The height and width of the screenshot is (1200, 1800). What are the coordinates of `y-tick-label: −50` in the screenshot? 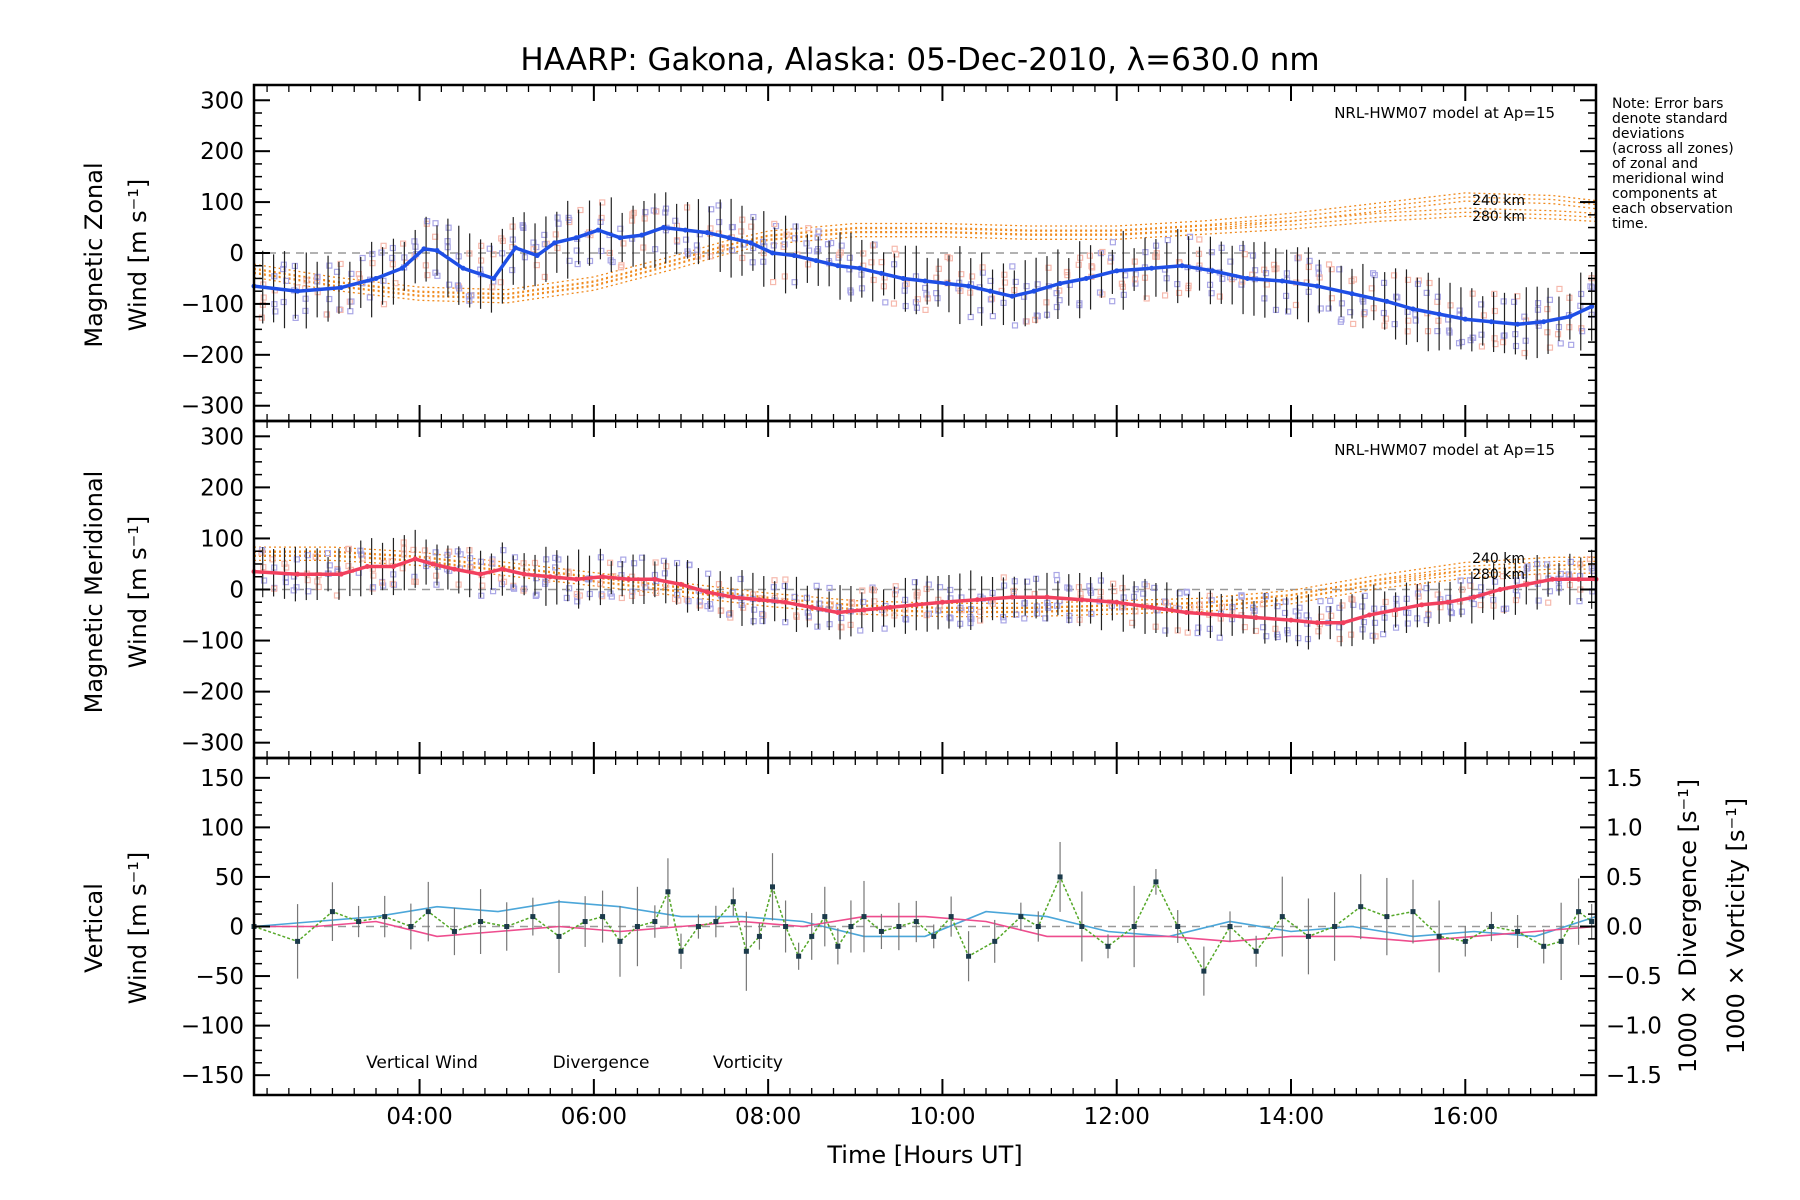 It's located at (219, 977).